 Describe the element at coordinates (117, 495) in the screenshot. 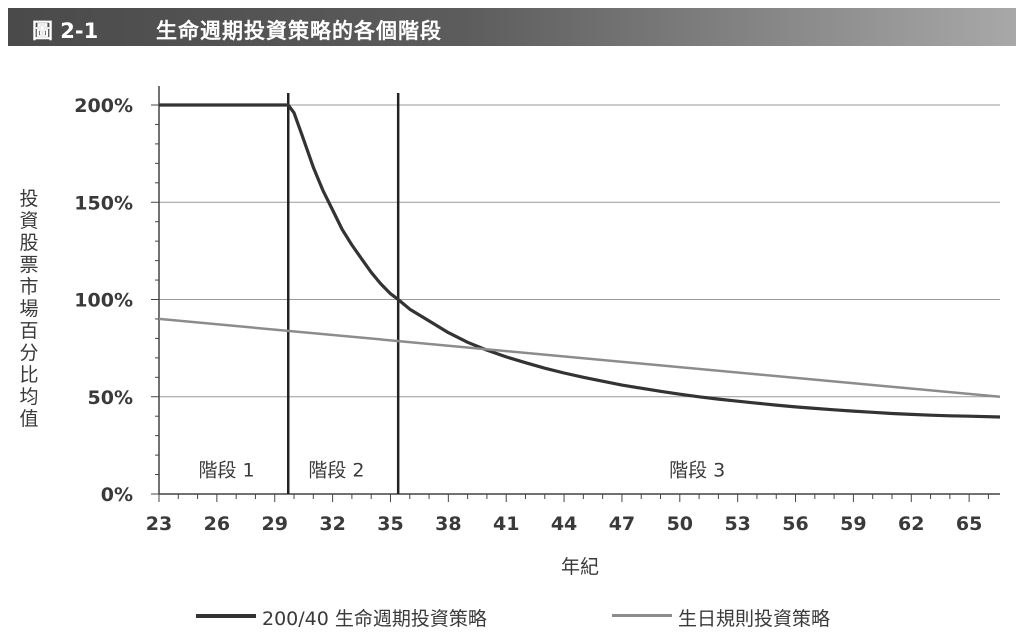

I see `y-tick-label: 0%` at that location.